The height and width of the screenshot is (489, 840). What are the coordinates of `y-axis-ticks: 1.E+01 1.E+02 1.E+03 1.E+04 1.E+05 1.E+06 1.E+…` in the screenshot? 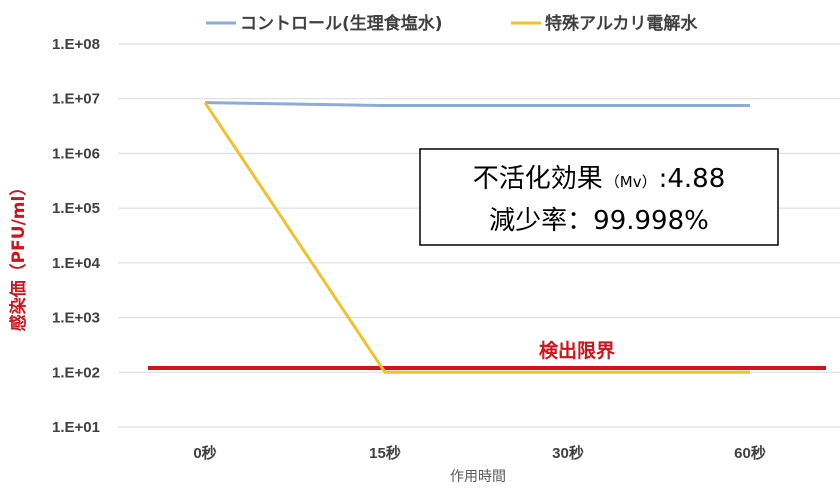 It's located at (76, 236).